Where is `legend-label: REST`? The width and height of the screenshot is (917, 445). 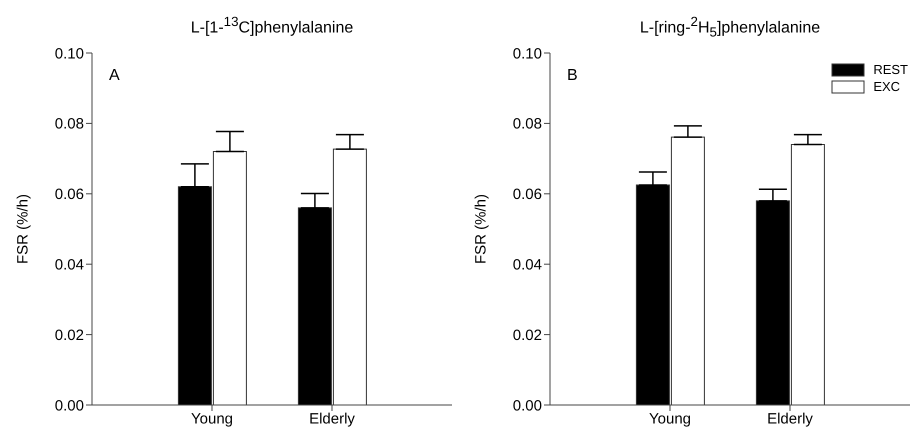 legend-label: REST is located at coordinates (890, 69).